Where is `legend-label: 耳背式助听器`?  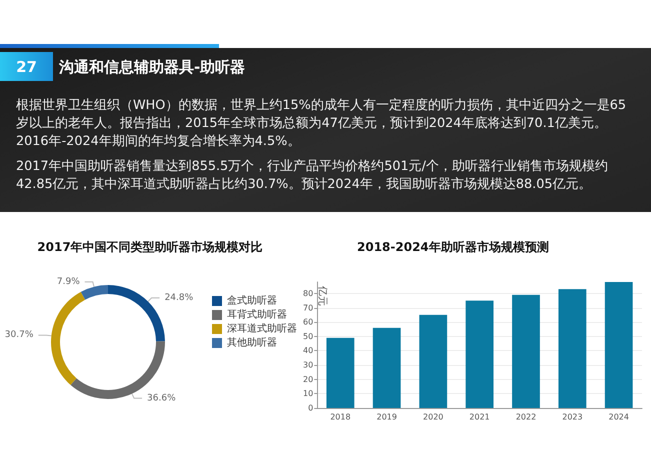 legend-label: 耳背式助听器 is located at coordinates (257, 314).